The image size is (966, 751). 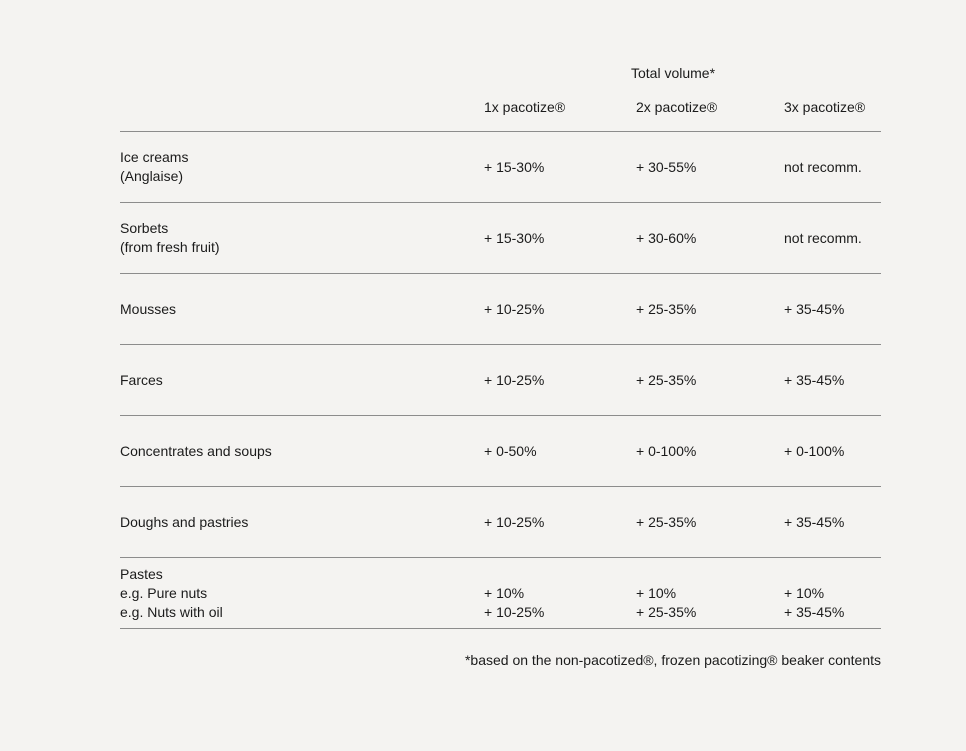 I want to click on table-row: Farces + 10-25% + 25-35% + 35-45%, so click(x=500, y=380).